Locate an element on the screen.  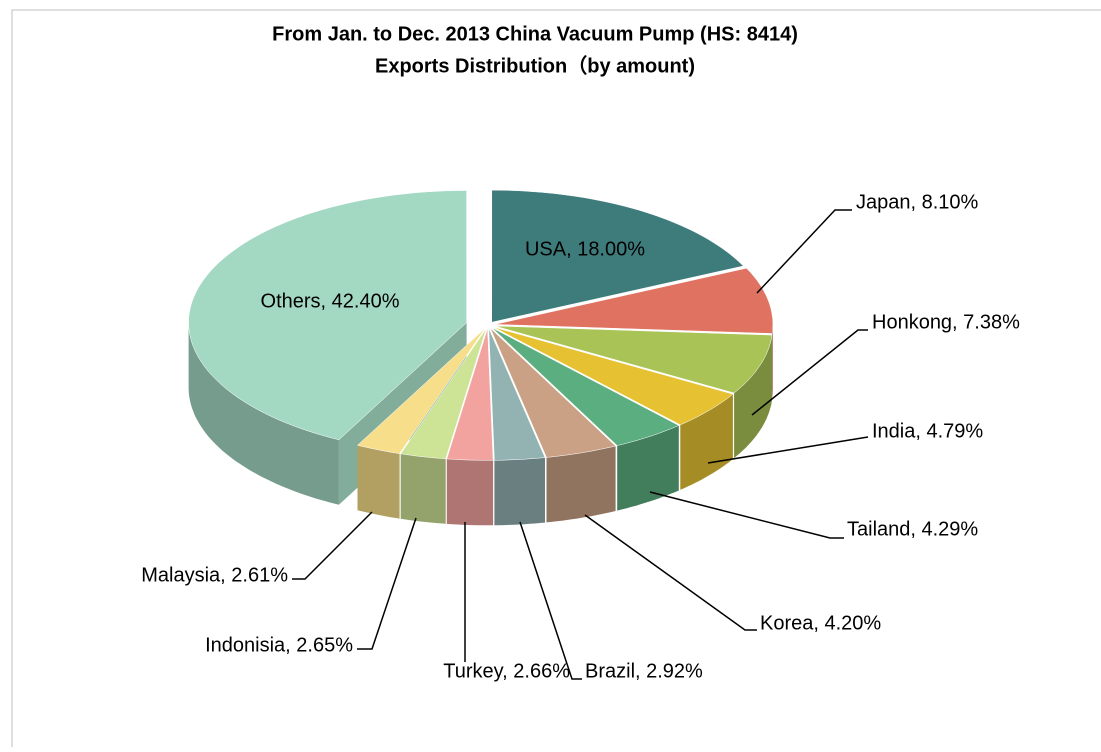
data-label: Tailand, 4.29% is located at coordinates (912, 529).